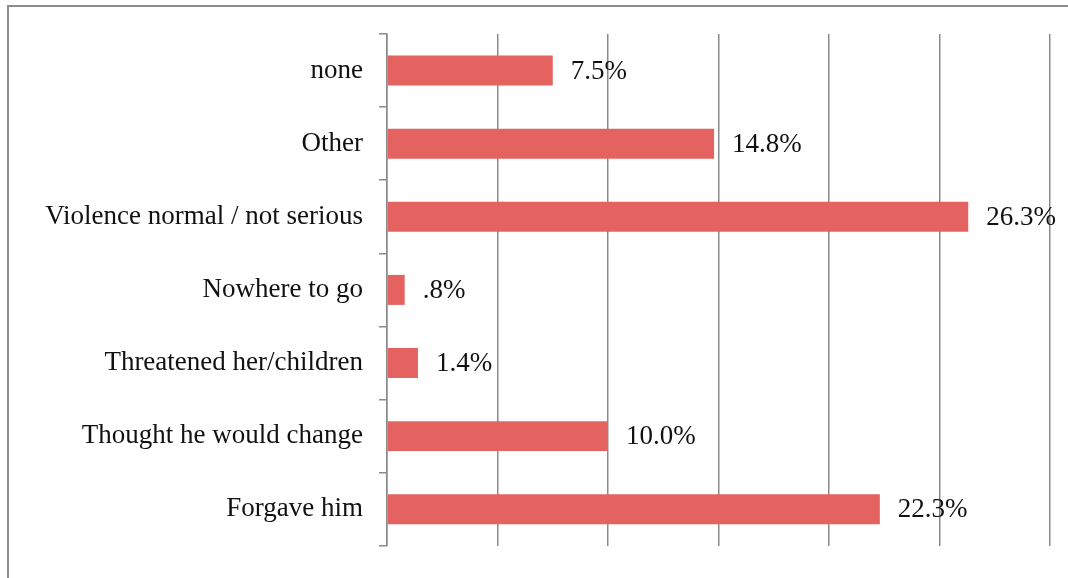 The width and height of the screenshot is (1068, 578). What do you see at coordinates (661, 435) in the screenshot?
I see `data-label: 10.0%` at bounding box center [661, 435].